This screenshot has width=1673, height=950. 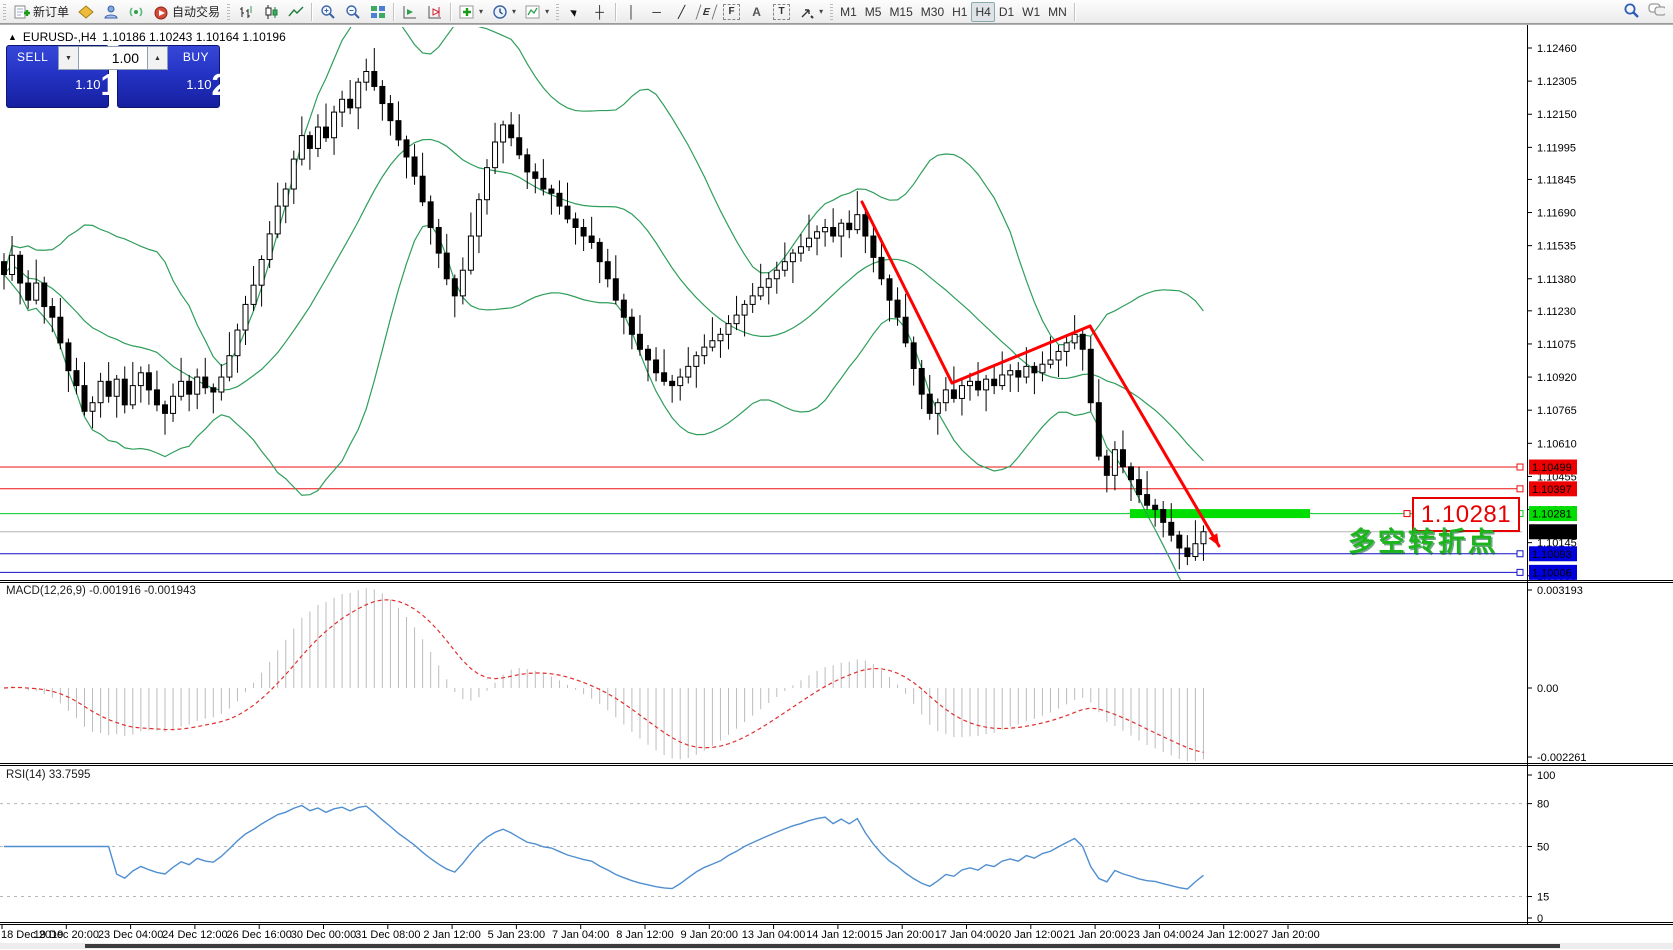 I want to click on svg-text: 80, so click(x=1543, y=805).